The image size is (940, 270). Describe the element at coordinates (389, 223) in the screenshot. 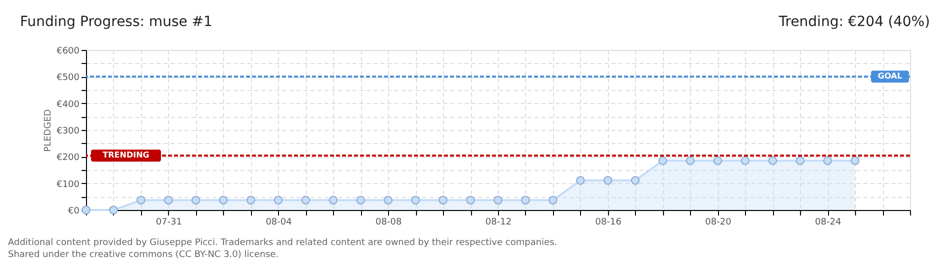

I see `x-tick-label: 08-08` at that location.